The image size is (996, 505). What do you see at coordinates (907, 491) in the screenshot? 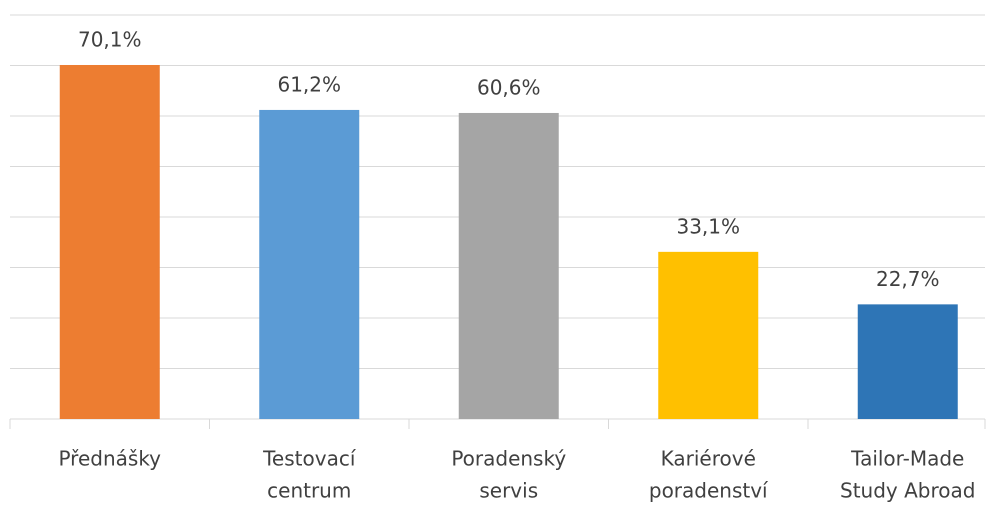
I see `x-tick-label: Study Abroad` at bounding box center [907, 491].